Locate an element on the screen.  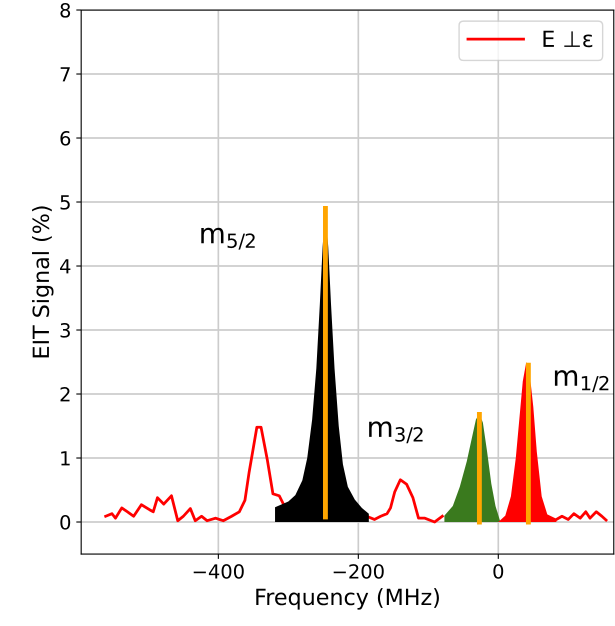
y-tick-label: 6 is located at coordinates (65, 138).